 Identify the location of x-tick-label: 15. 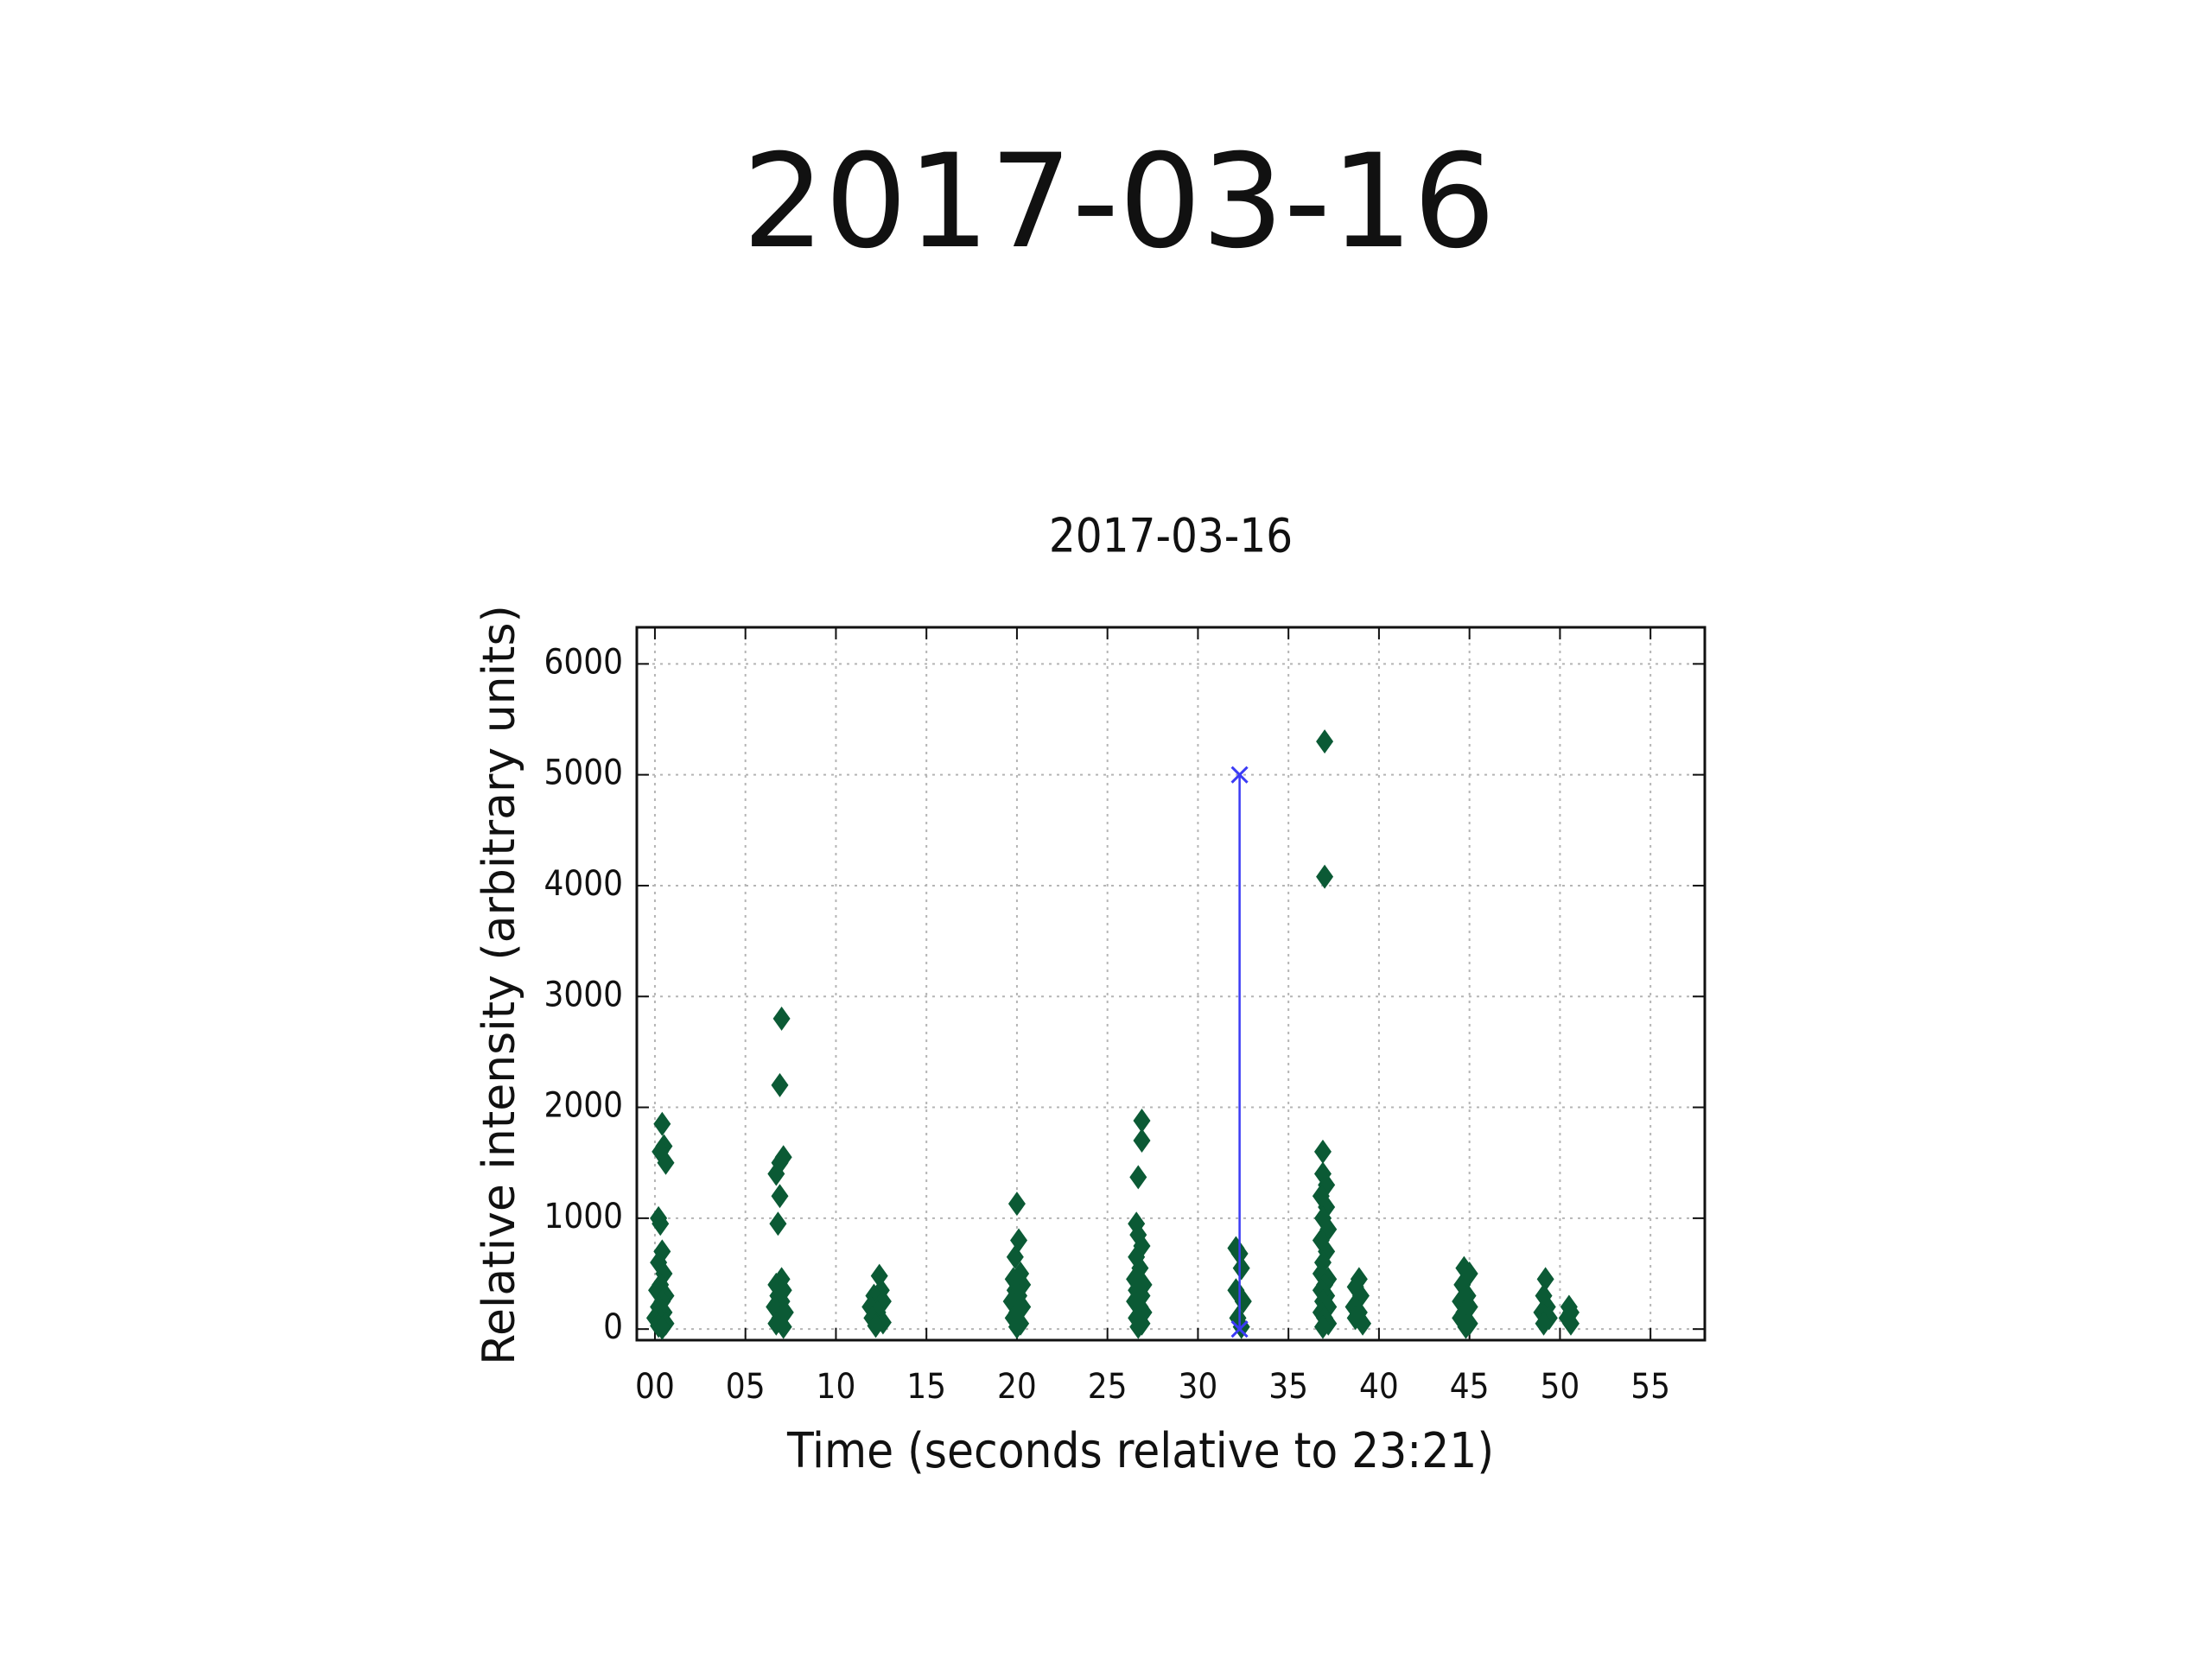
(926, 1387).